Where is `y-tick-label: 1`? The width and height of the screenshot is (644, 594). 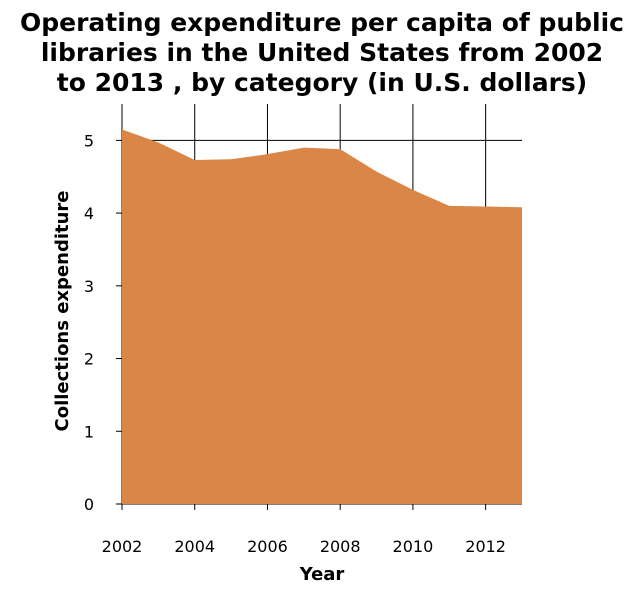 y-tick-label: 1 is located at coordinates (89, 431).